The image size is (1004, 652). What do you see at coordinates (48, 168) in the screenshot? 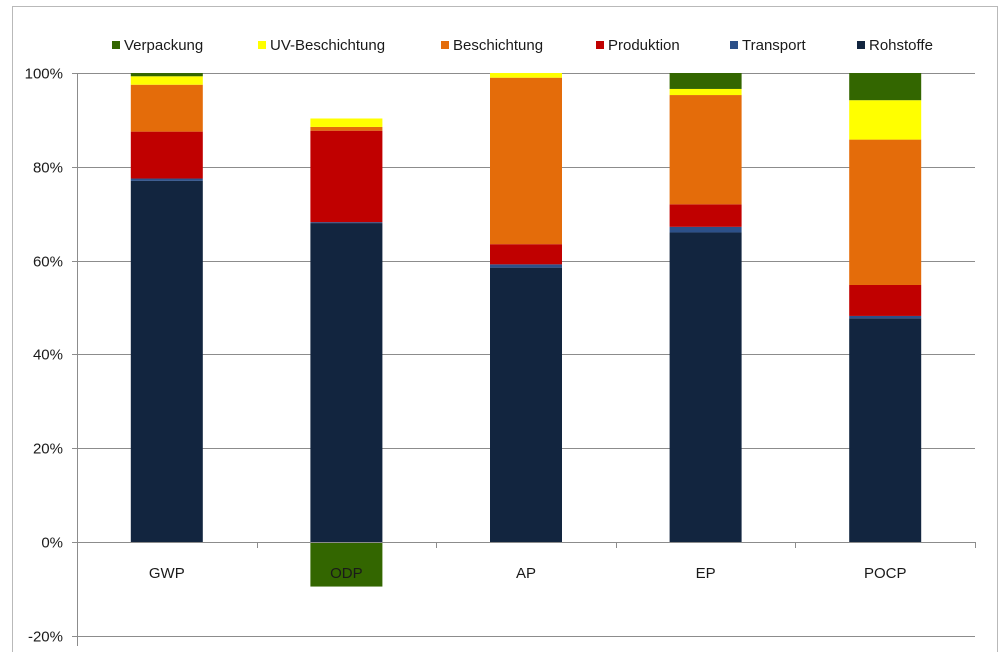
I see `y-tick-label: 80%` at bounding box center [48, 168].